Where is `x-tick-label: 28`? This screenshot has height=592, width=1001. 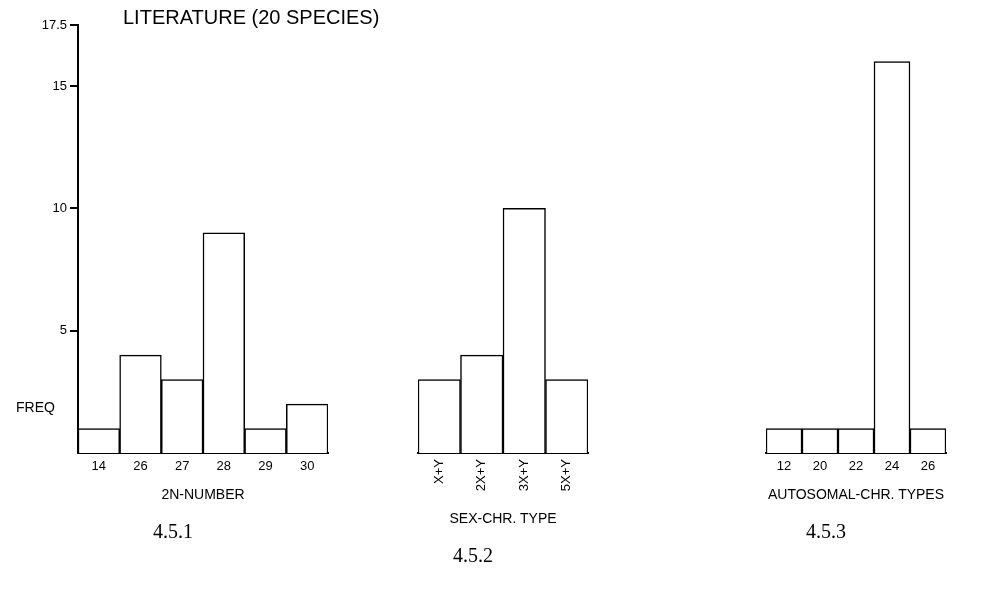 x-tick-label: 28 is located at coordinates (224, 466).